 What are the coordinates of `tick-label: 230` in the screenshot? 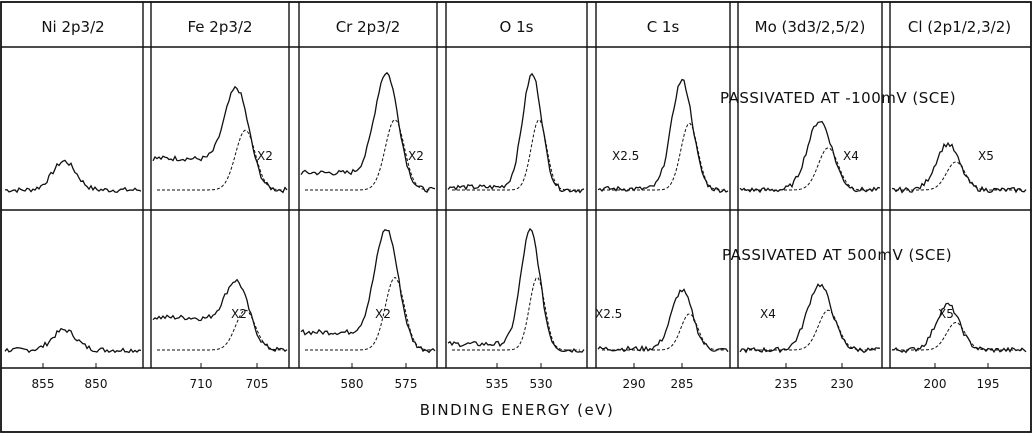 It's located at (842, 384).